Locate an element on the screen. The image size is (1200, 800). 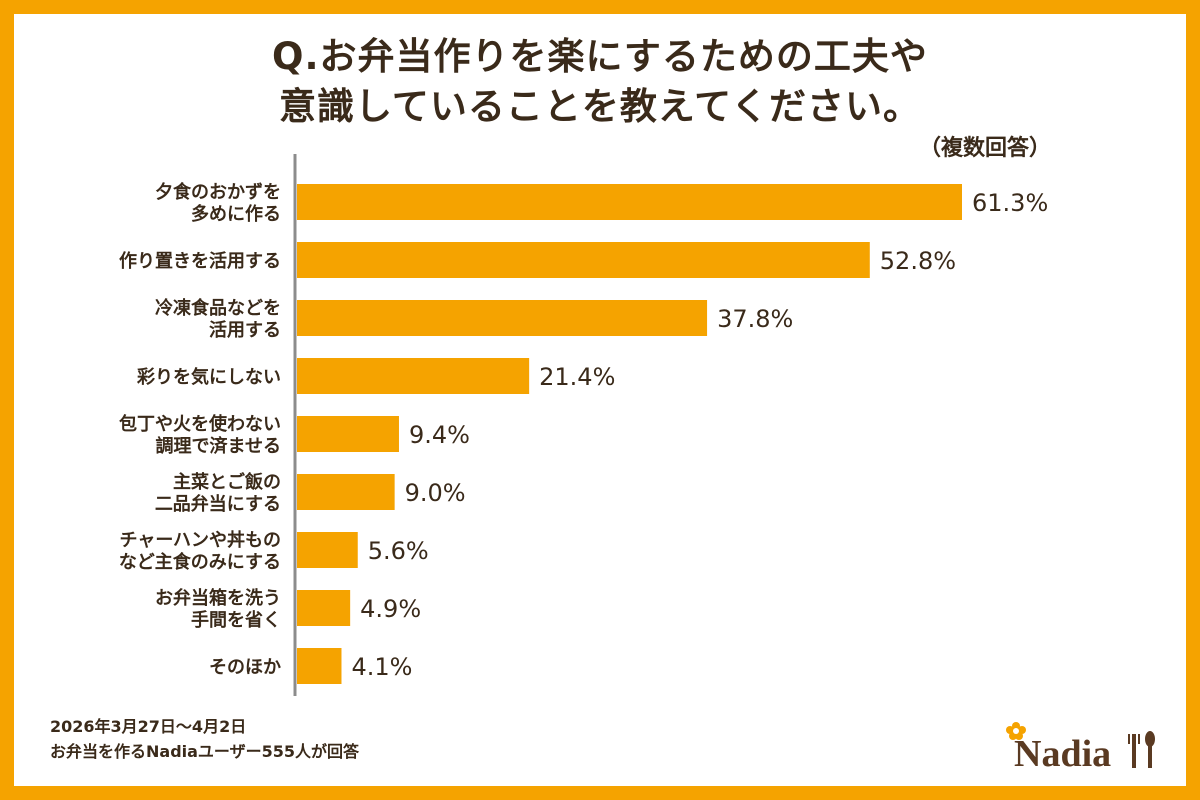
value-label-7: 4.9% is located at coordinates (390, 609).